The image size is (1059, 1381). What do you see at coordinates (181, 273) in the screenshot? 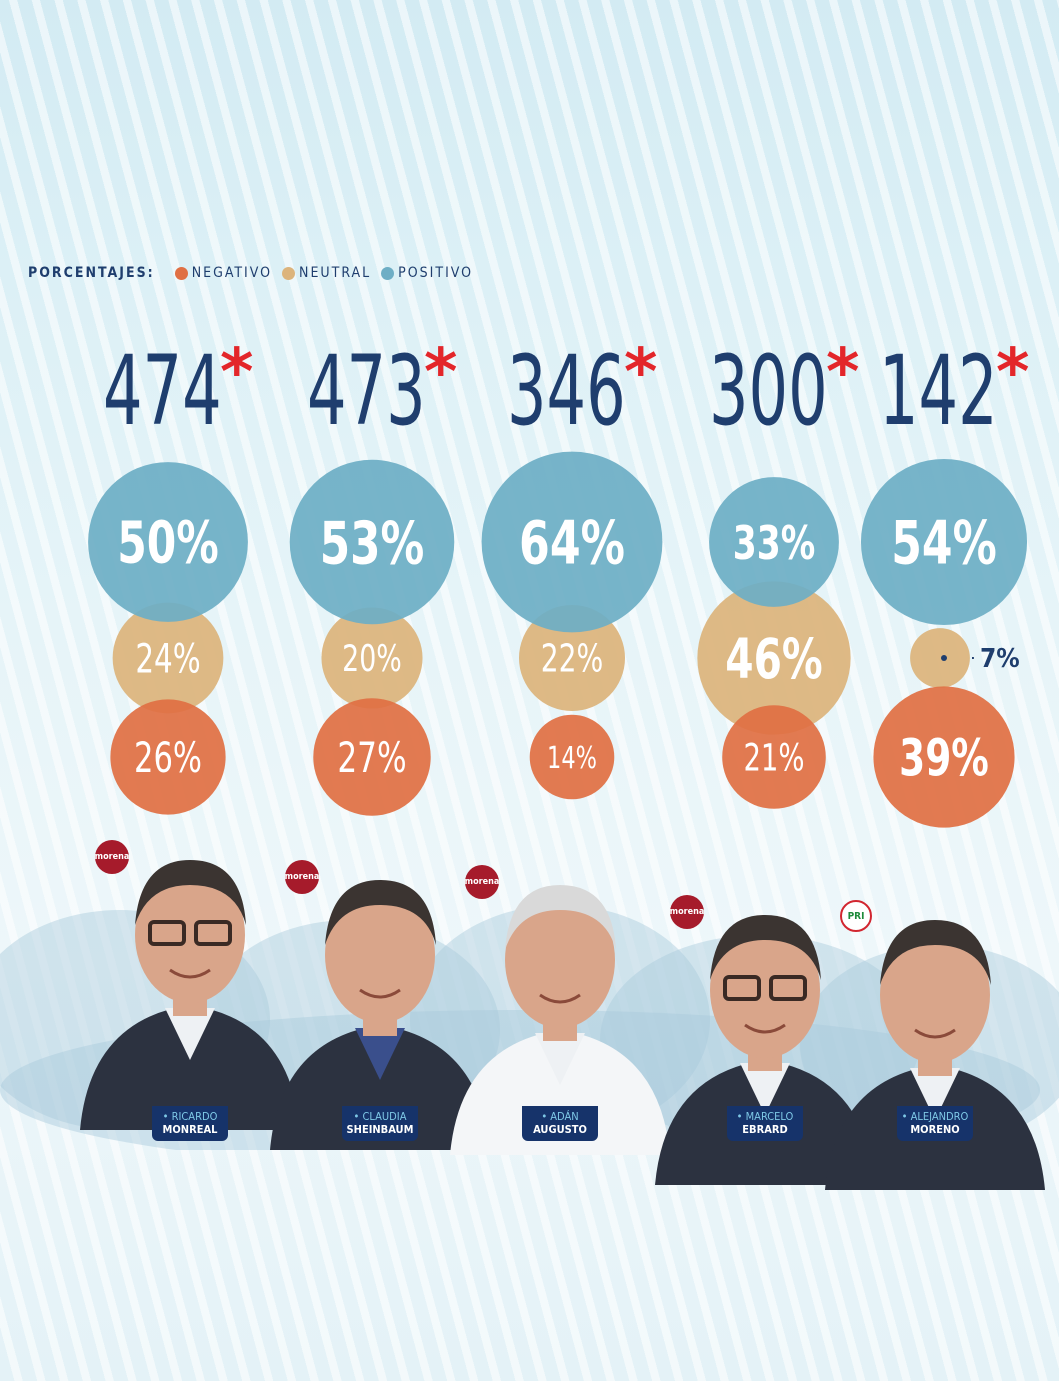
I see `legend-dot-negativo` at bounding box center [181, 273].